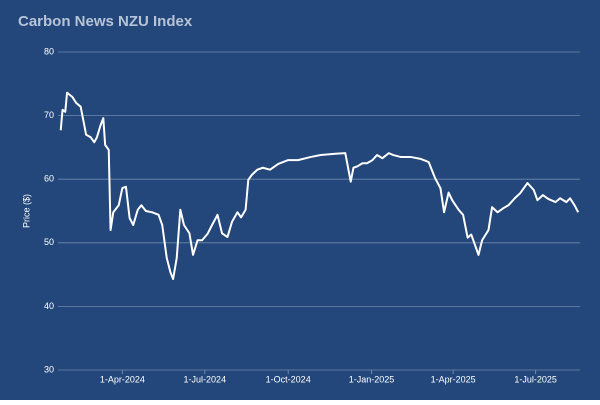 Image resolution: width=600 pixels, height=405 pixels. Describe the element at coordinates (49, 179) in the screenshot. I see `y-tick-label: 60` at that location.